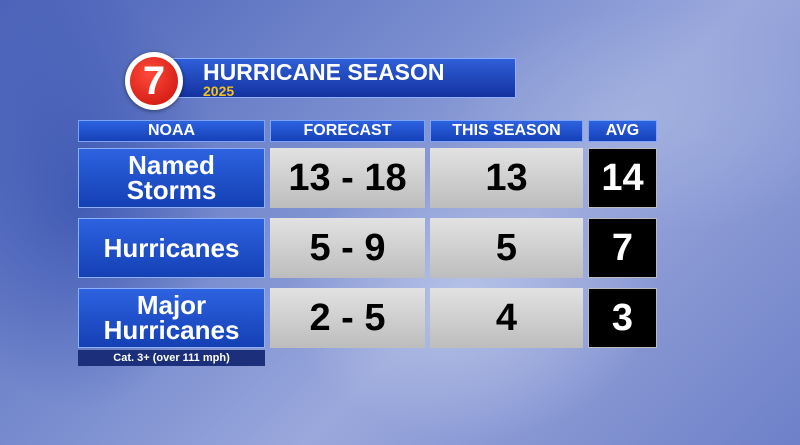  What do you see at coordinates (219, 91) in the screenshot?
I see `year: 2025` at bounding box center [219, 91].